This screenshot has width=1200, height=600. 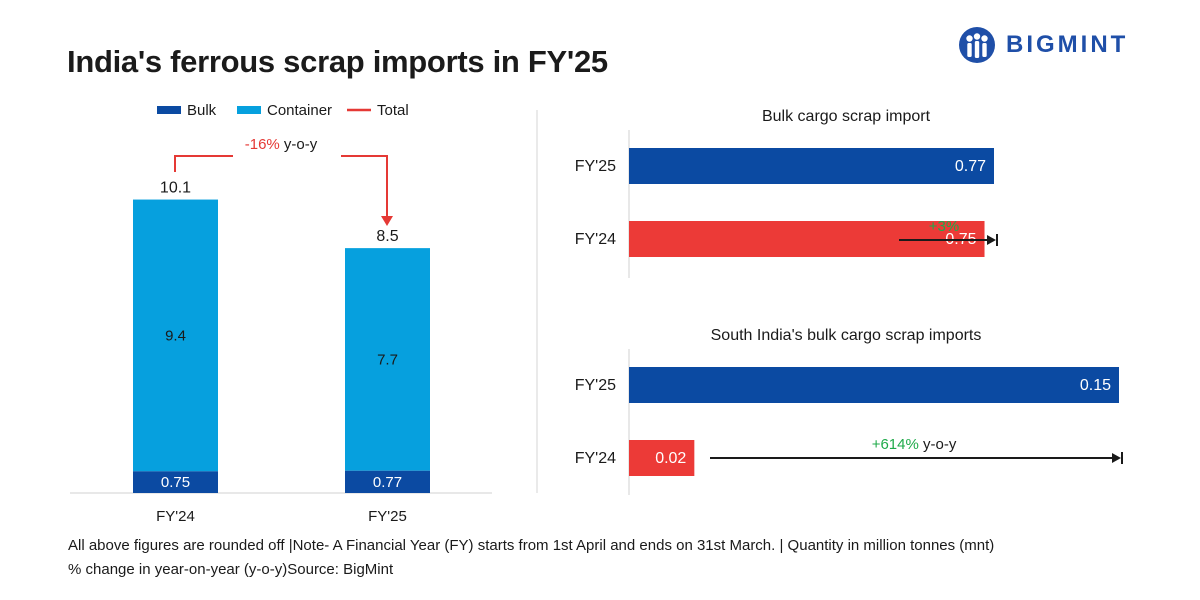 What do you see at coordinates (938, 444) in the screenshot?
I see `growth-suffix-2: y-o-y` at bounding box center [938, 444].